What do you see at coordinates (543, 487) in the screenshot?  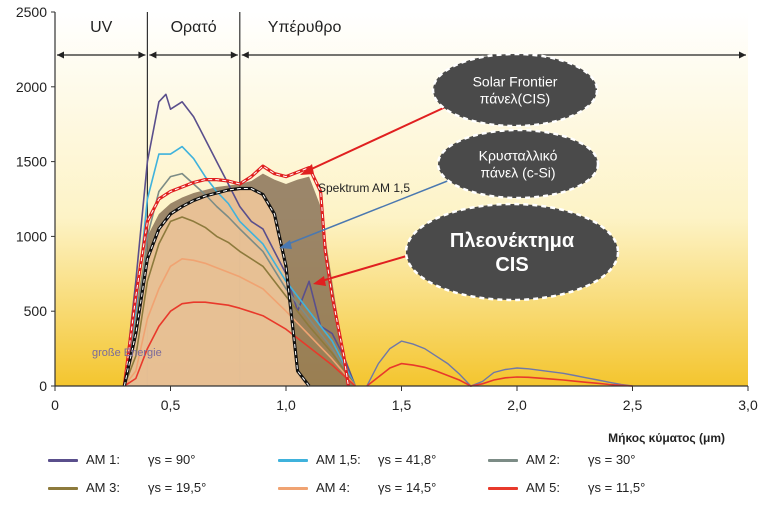 I see `legend-label: AM 5:` at bounding box center [543, 487].